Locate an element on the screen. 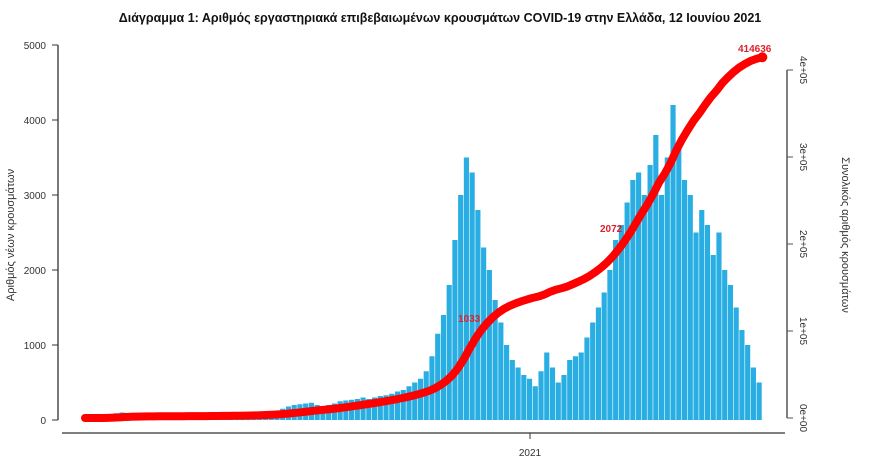  y-tick-label-left: 0 is located at coordinates (43, 421).